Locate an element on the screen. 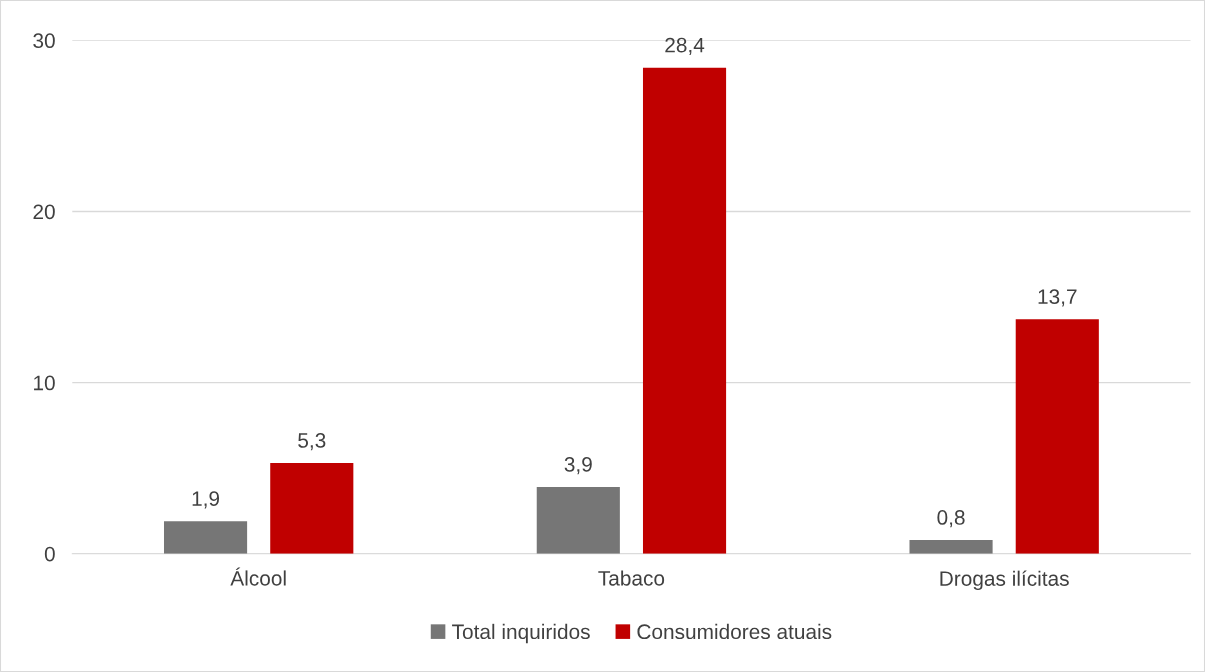  data-label: 1,9 is located at coordinates (206, 500).